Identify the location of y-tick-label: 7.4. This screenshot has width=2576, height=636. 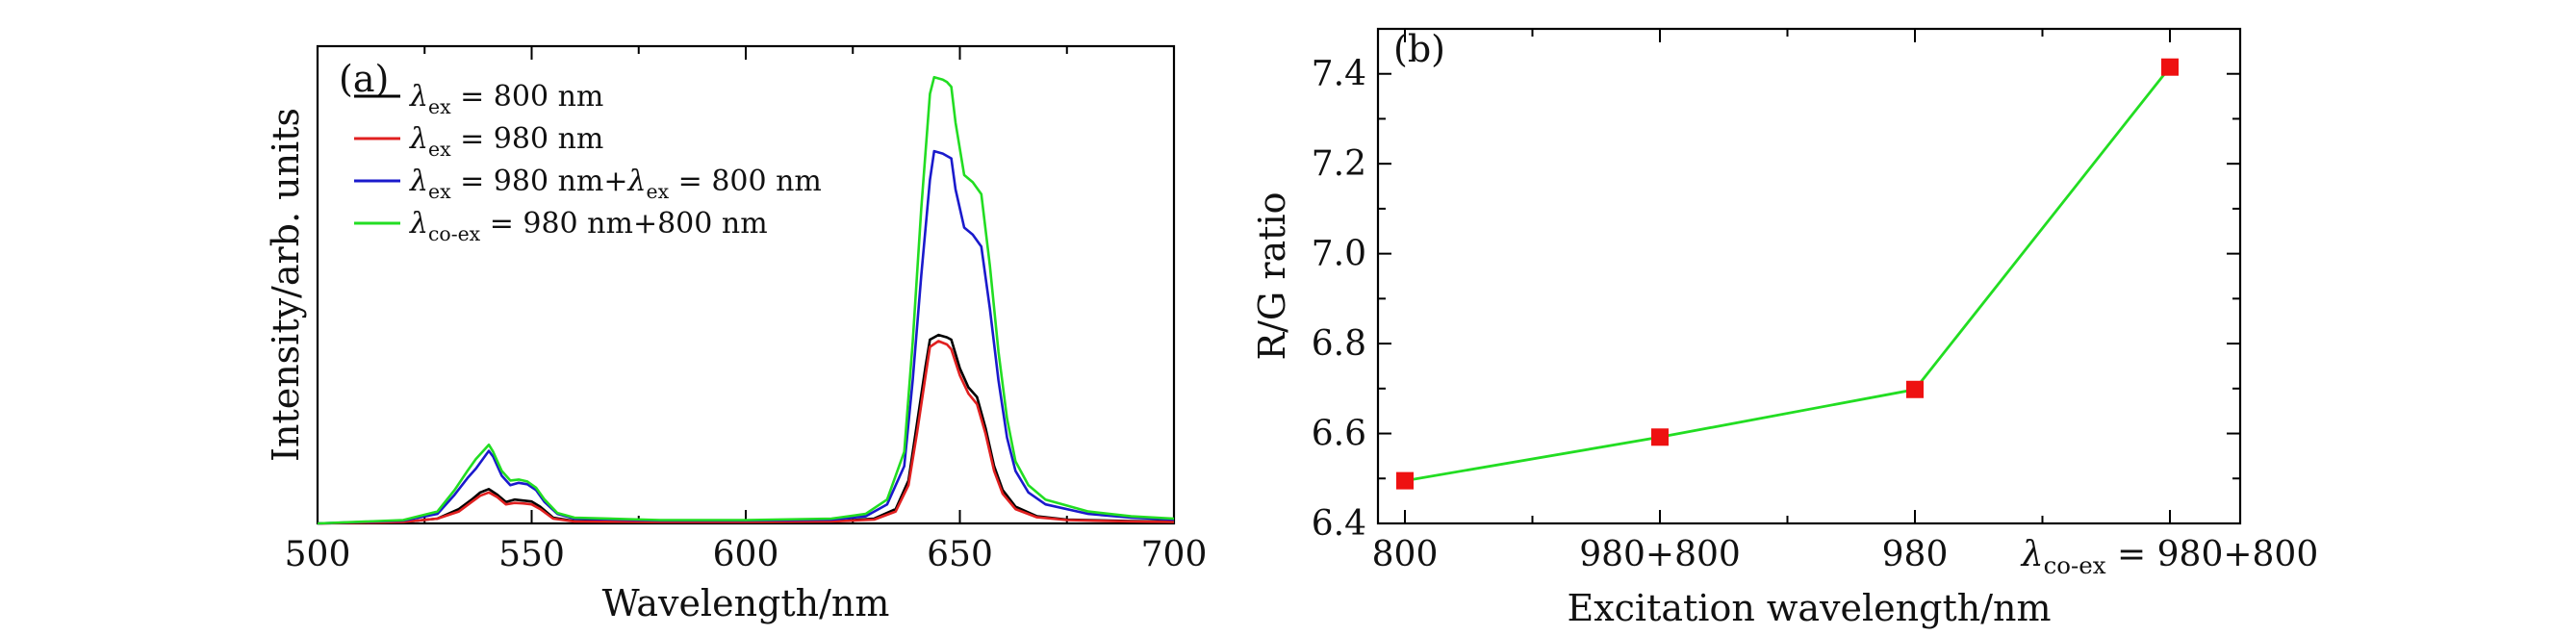
(1339, 74).